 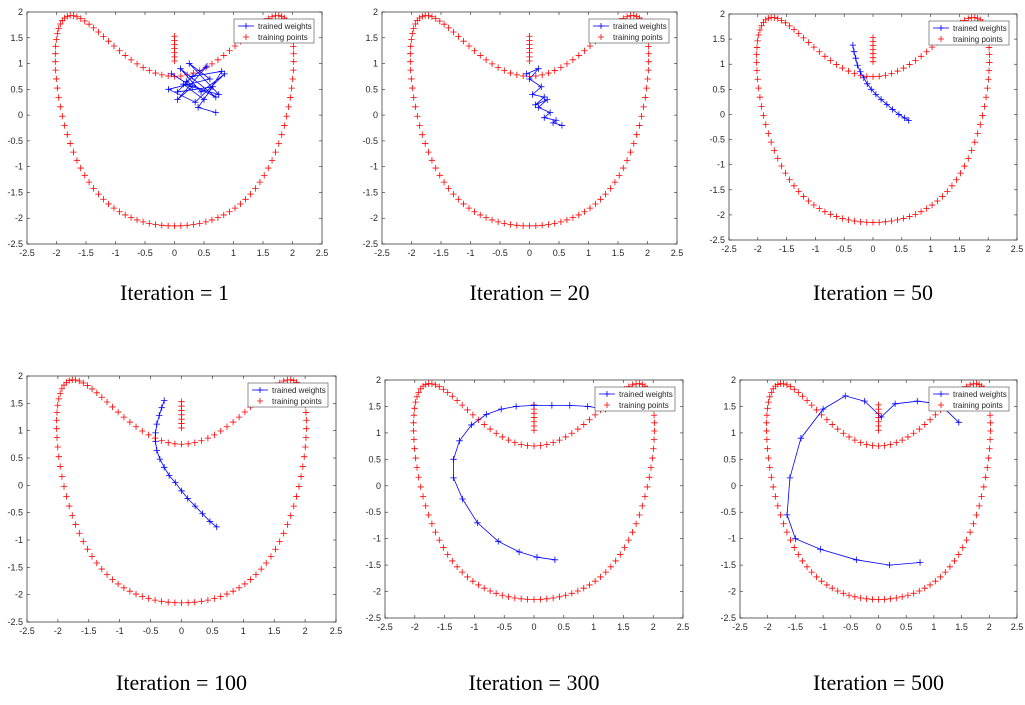 What do you see at coordinates (593, 627) in the screenshot?
I see `x-tick-label: 1` at bounding box center [593, 627].